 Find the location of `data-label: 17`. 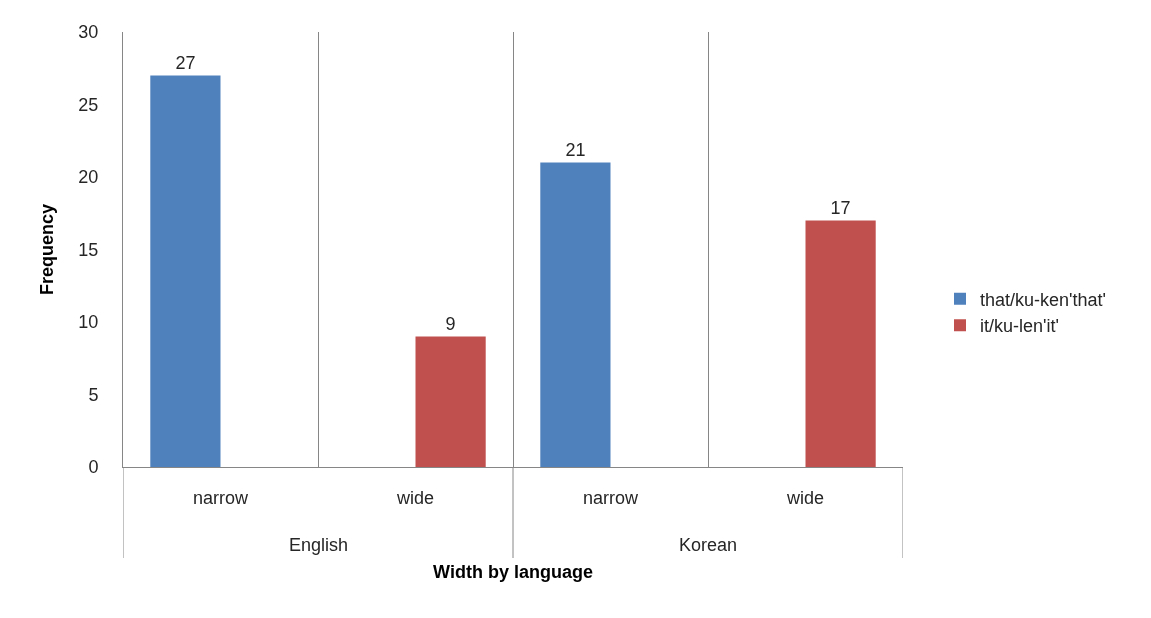

data-label: 17 is located at coordinates (840, 207).